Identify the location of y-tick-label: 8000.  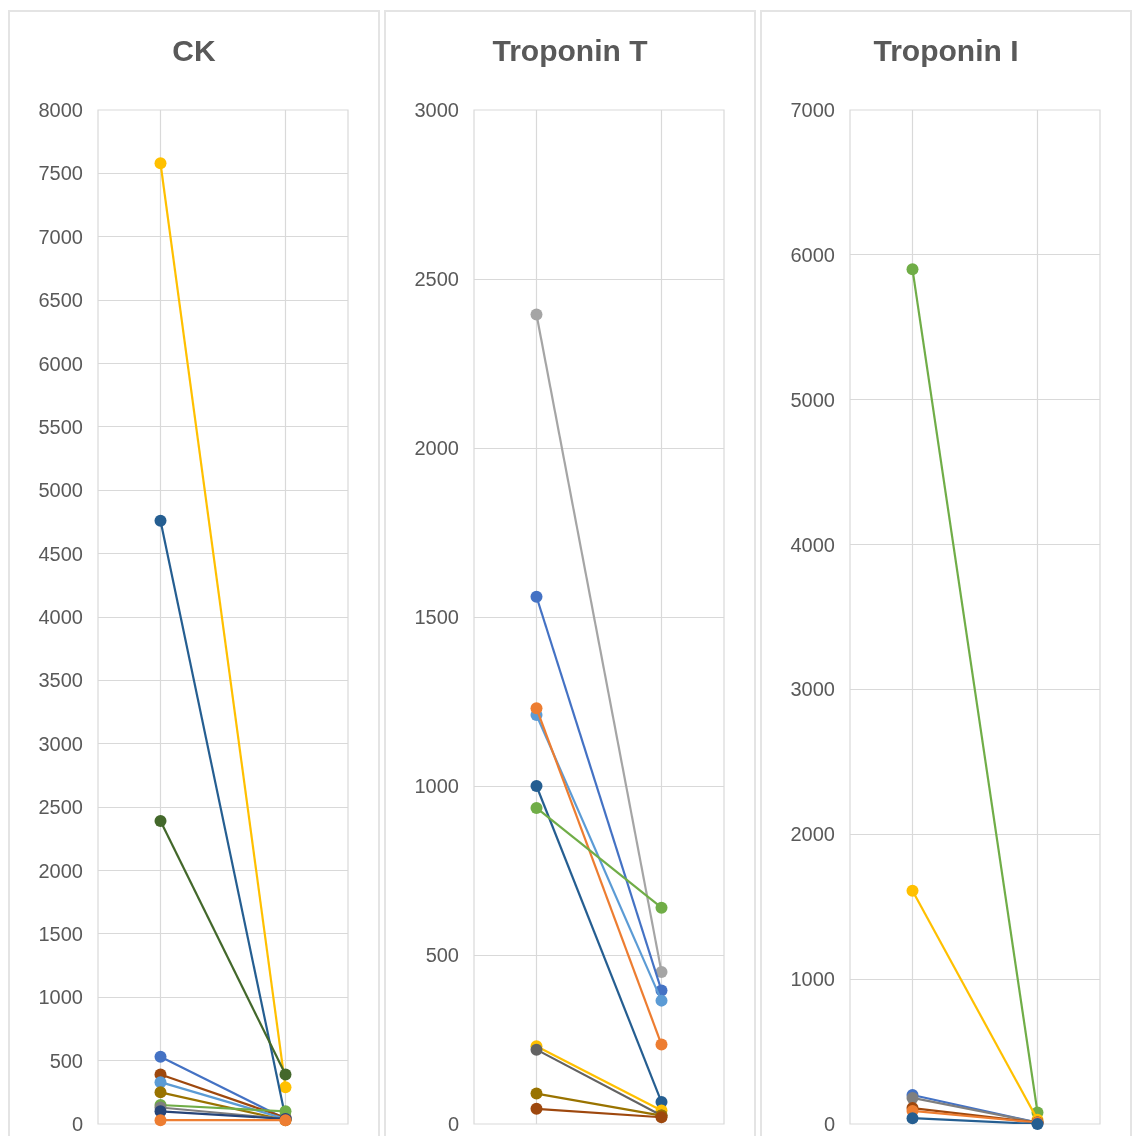
(60, 110).